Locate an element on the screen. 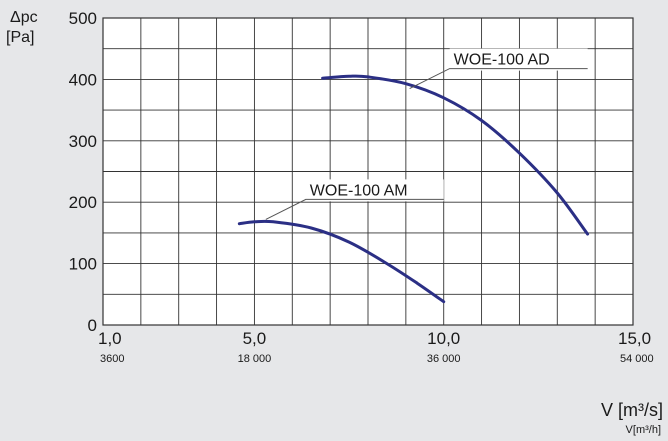  y-axis-ticks: 0 100 200 300 400 500 is located at coordinates (83, 172).